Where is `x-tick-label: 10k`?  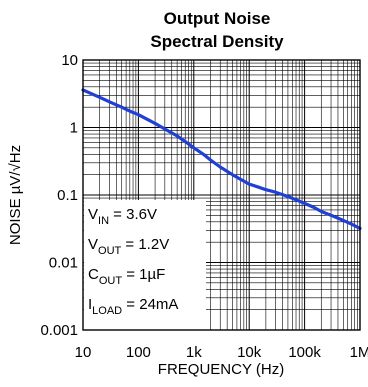 x-tick-label: 10k is located at coordinates (249, 352).